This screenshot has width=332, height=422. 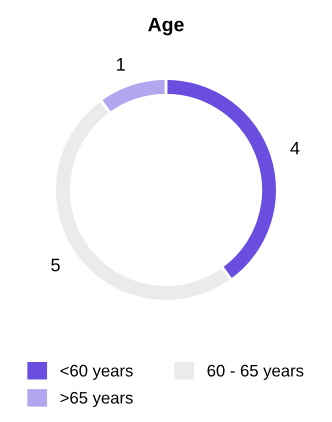 I want to click on legend-label: 60 - 65 years, so click(x=256, y=372).